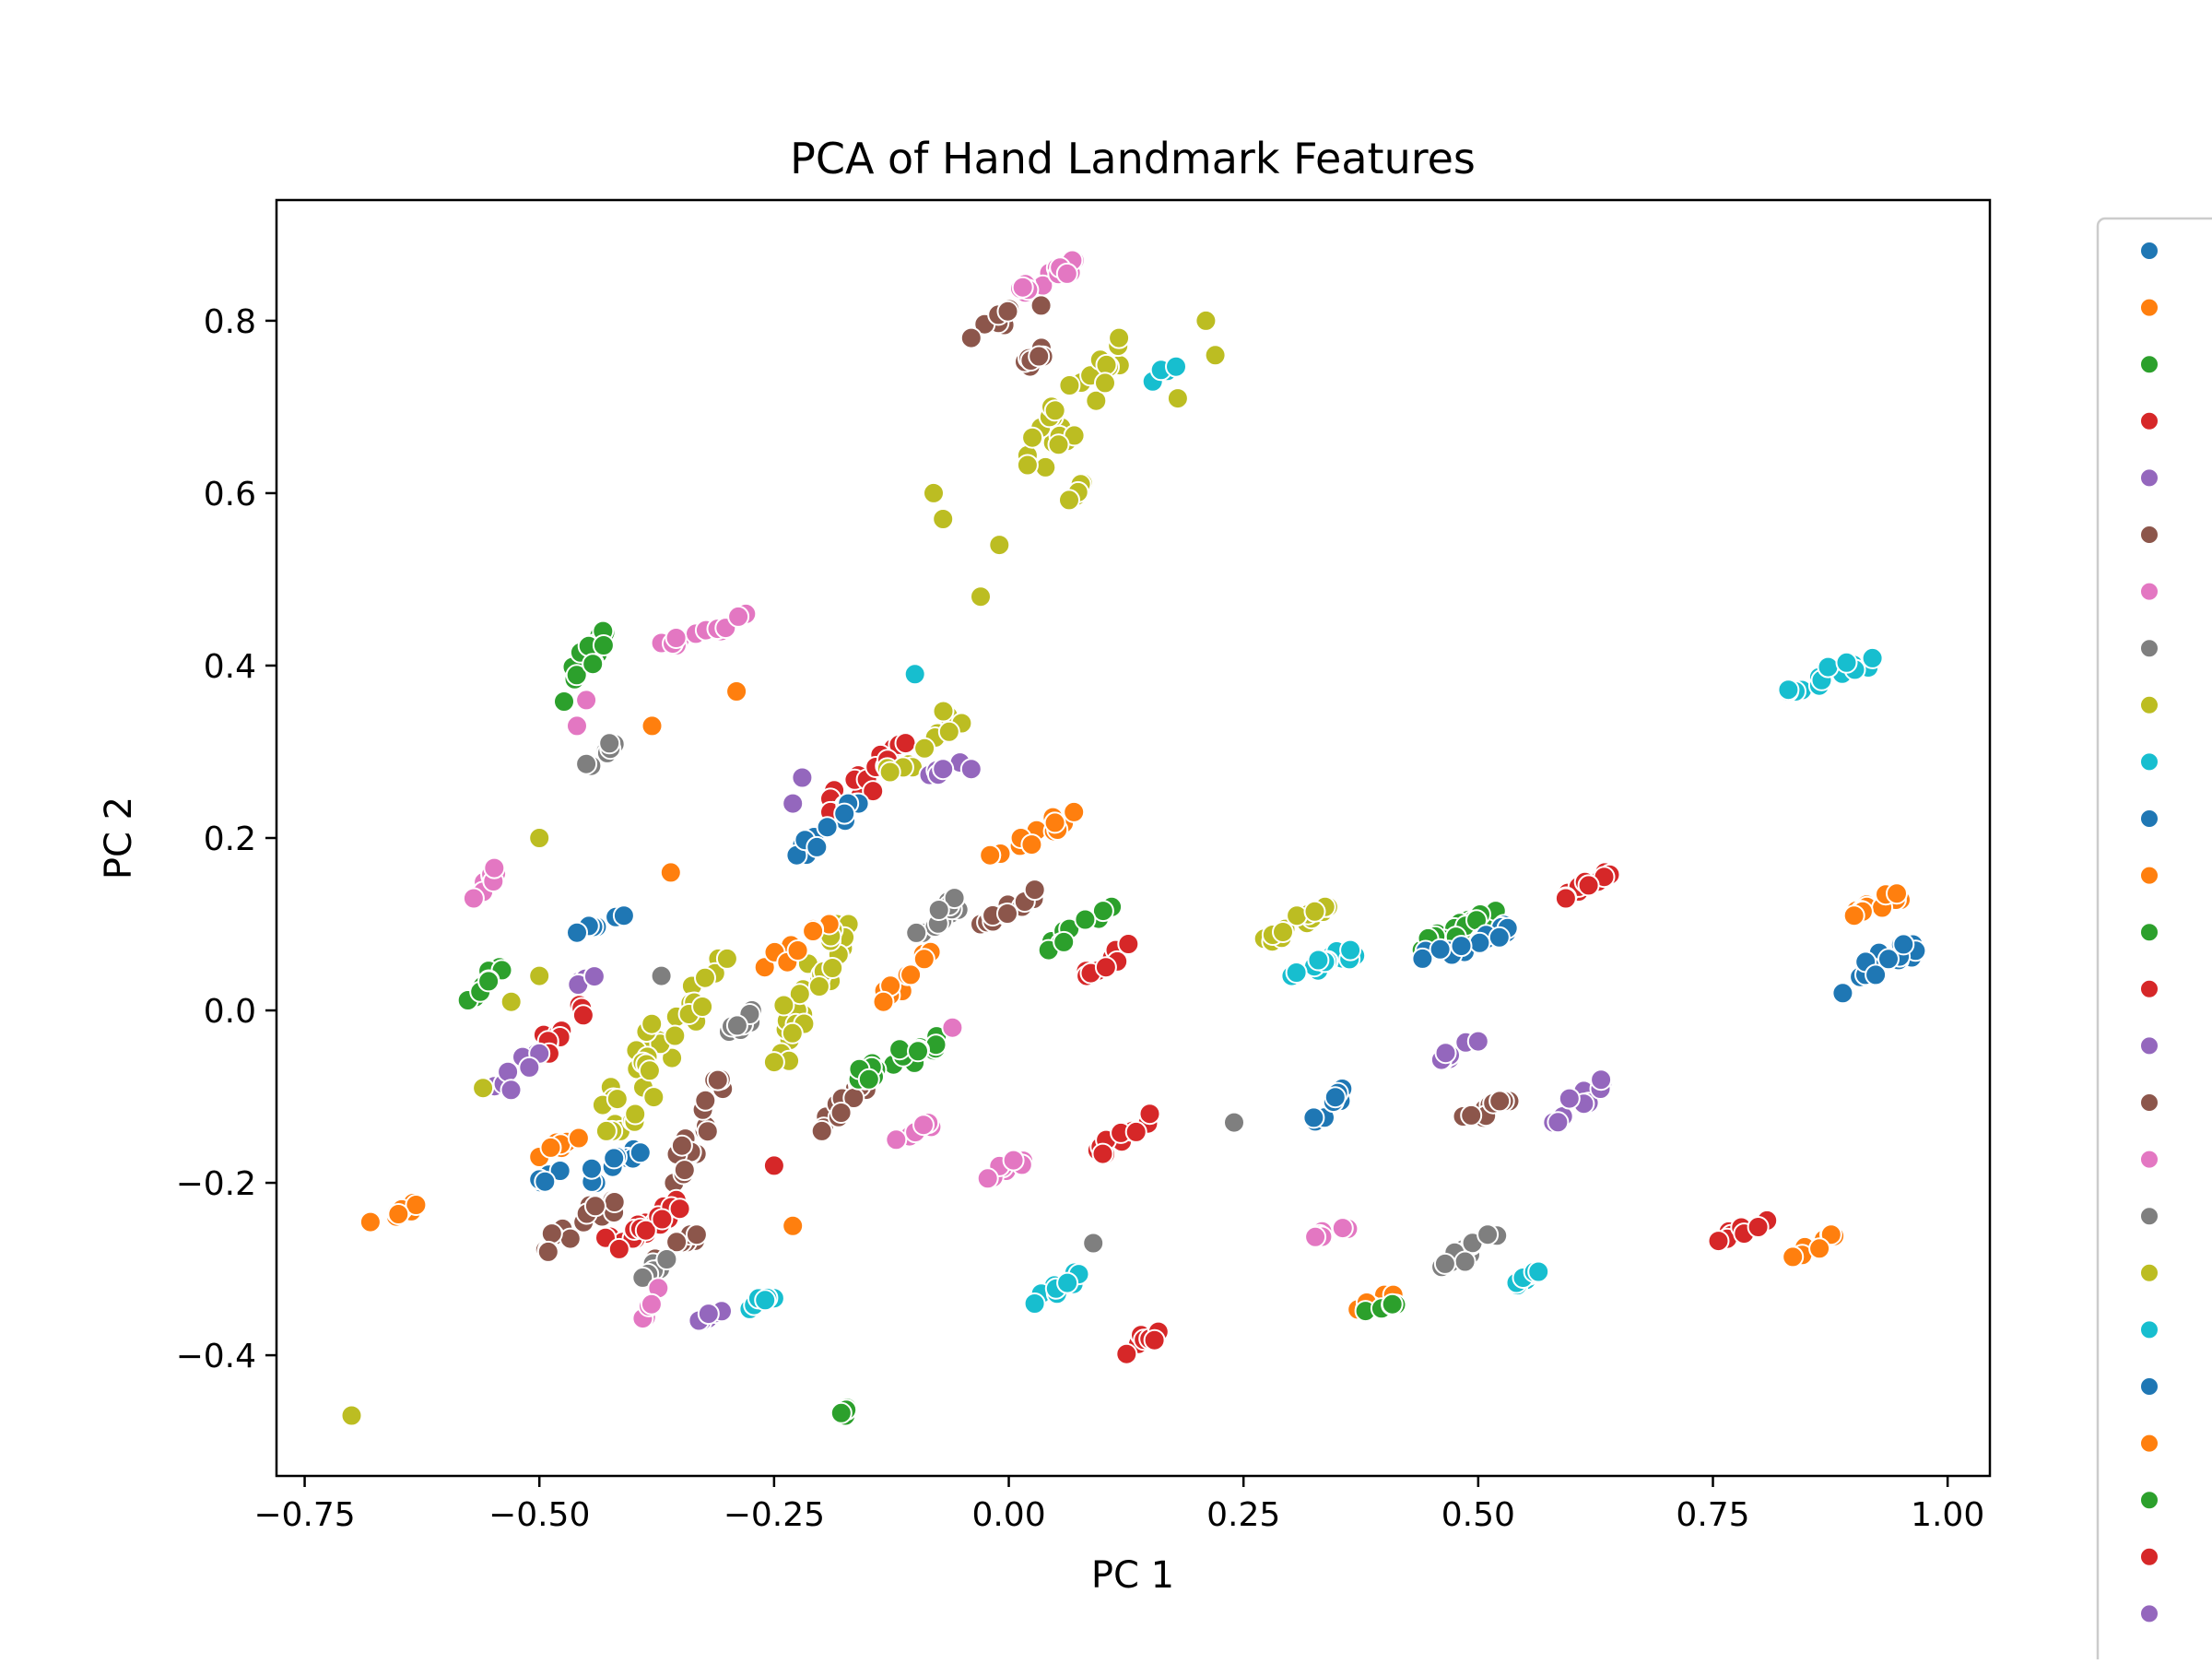  Describe the element at coordinates (1132, 1575) in the screenshot. I see `x-axis-label: PC 1` at that location.